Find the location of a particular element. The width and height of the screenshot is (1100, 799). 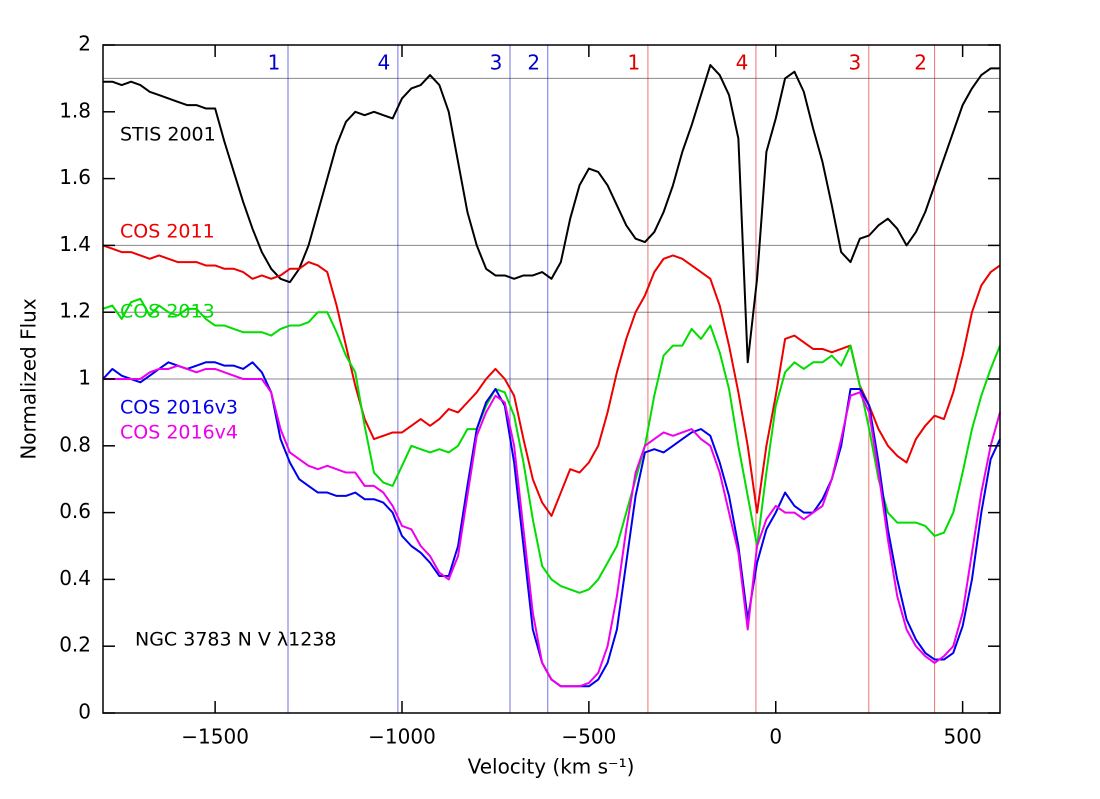

x-tick-label: −1500 is located at coordinates (215, 737).